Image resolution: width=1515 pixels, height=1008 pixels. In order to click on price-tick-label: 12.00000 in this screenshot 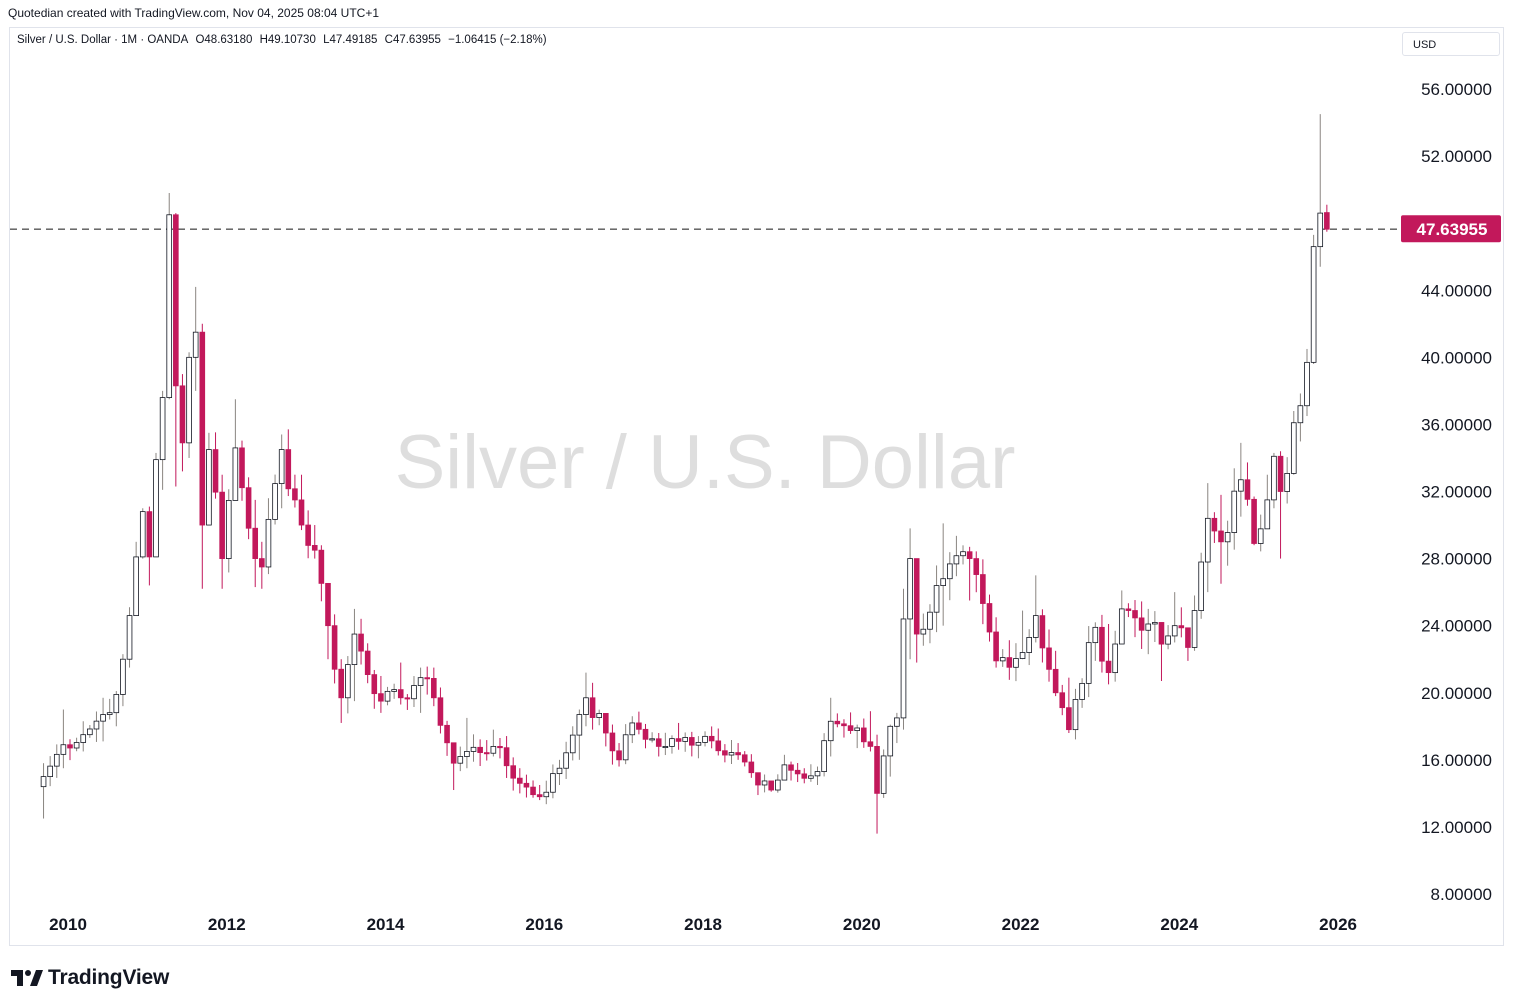, I will do `click(1456, 827)`.